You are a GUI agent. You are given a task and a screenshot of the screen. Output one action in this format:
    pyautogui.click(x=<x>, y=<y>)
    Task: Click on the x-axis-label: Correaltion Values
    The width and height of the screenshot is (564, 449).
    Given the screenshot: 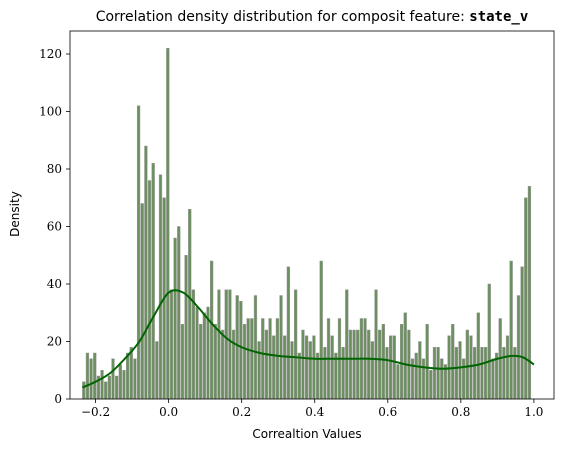 What is the action you would take?
    pyautogui.click(x=306, y=434)
    